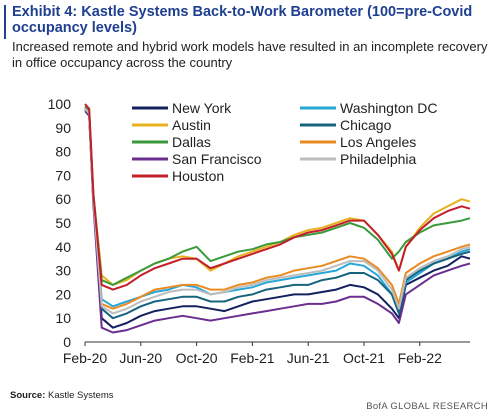  Describe the element at coordinates (85, 358) in the screenshot. I see `x-tick-label: Feb-20` at that location.